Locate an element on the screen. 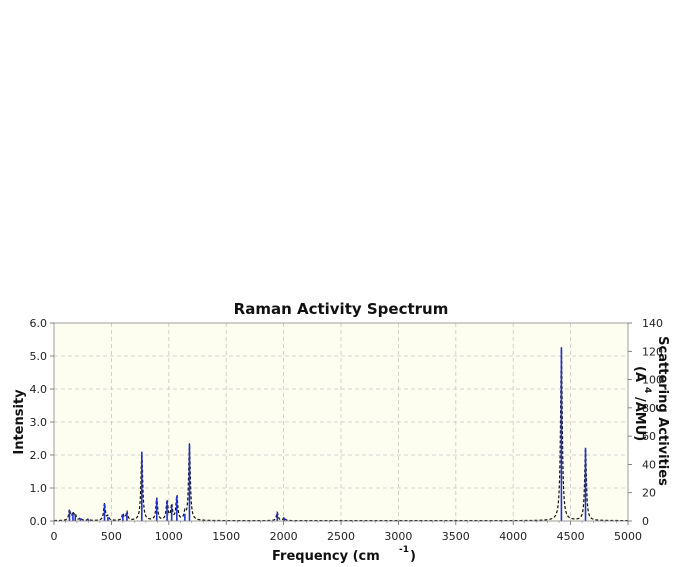 The height and width of the screenshot is (567, 679). y-axis-left: 0.0 1.0 2.0 3.0 4.0 5.0 6.0 is located at coordinates (42, 422).